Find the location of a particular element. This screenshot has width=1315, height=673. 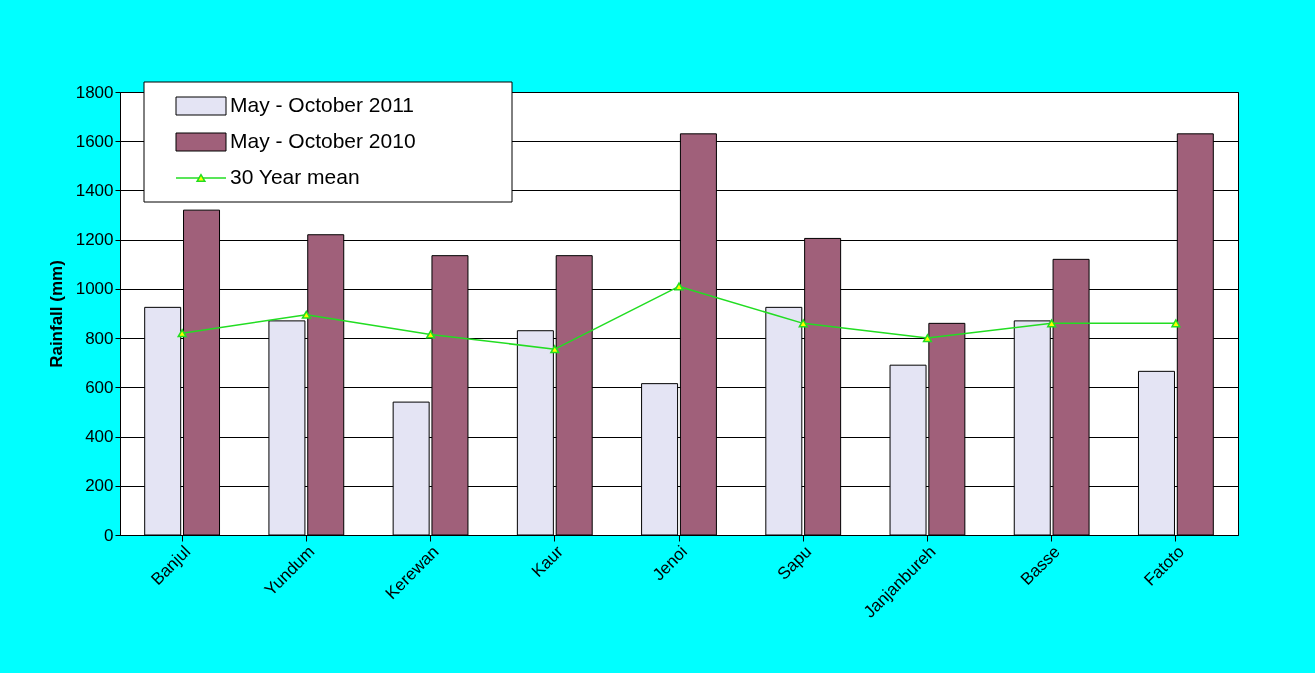

y-tick-label: 1600 is located at coordinates (94, 141).